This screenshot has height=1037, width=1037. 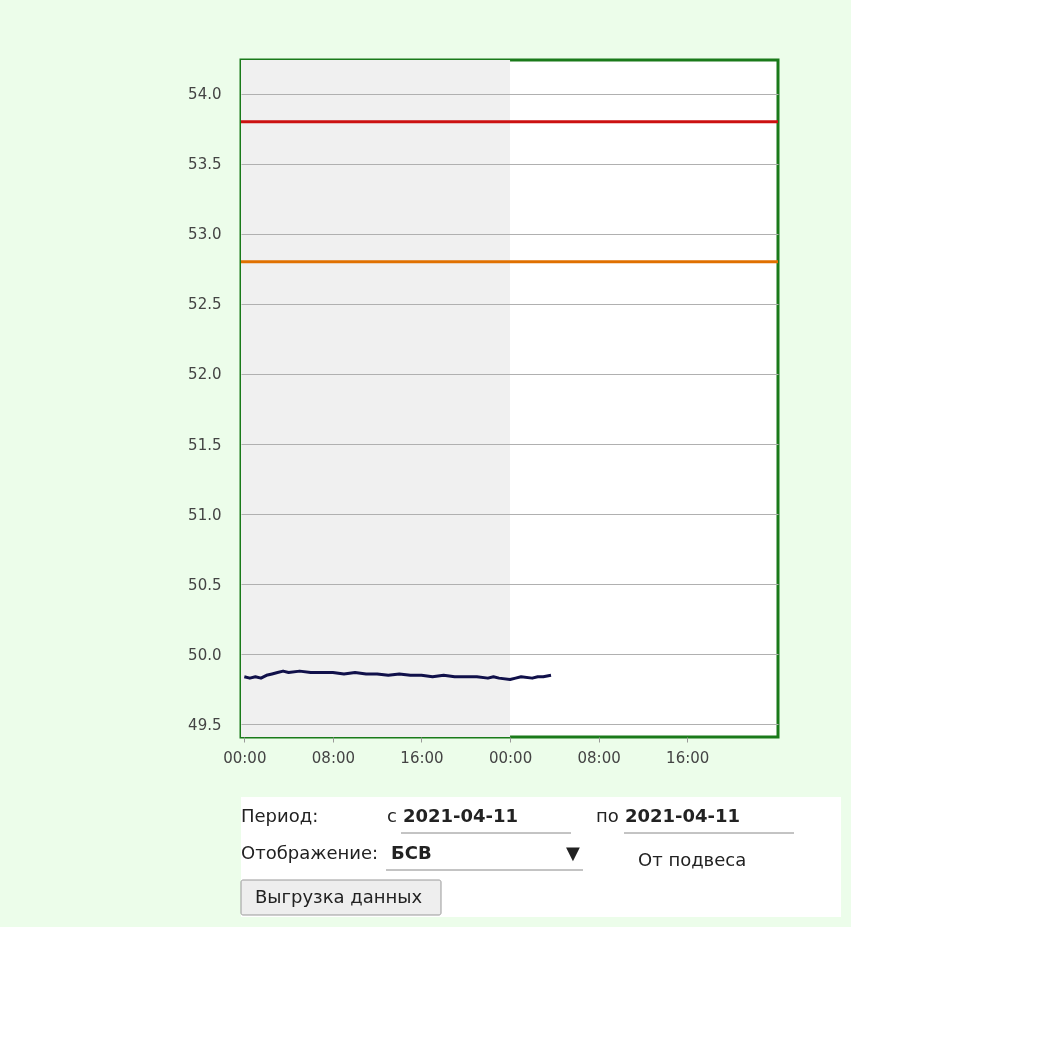 What do you see at coordinates (205, 374) in the screenshot?
I see `y-tick-label: 52.0` at bounding box center [205, 374].